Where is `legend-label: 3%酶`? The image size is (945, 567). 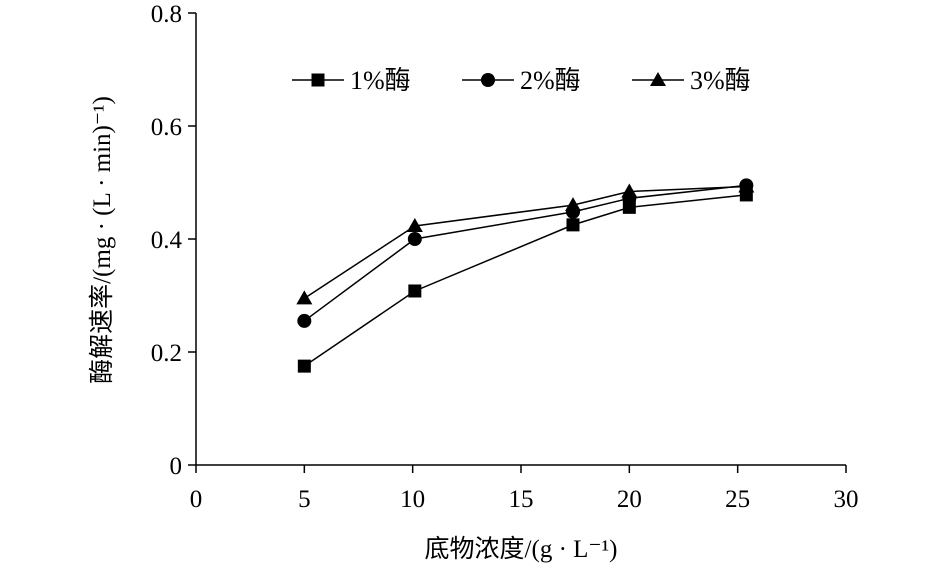 legend-label: 3%酶 is located at coordinates (720, 80).